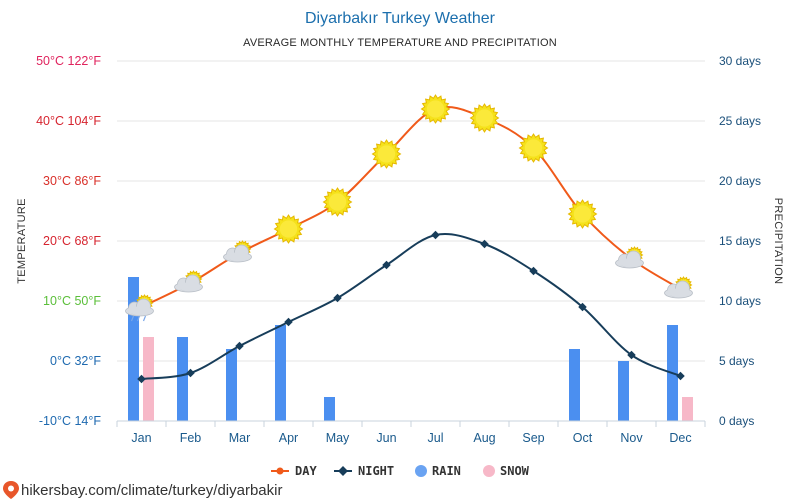  I want to click on footer: hikersbay.com/climate/turkey/diyarbakir, so click(142, 490).